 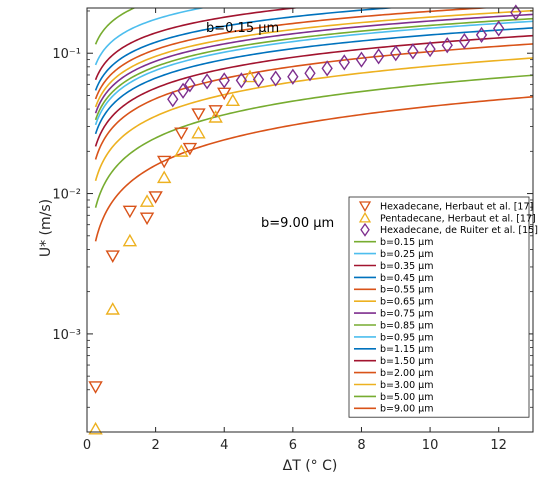 I want to click on legend-entry-label: b=0.55 µm, so click(x=406, y=290).